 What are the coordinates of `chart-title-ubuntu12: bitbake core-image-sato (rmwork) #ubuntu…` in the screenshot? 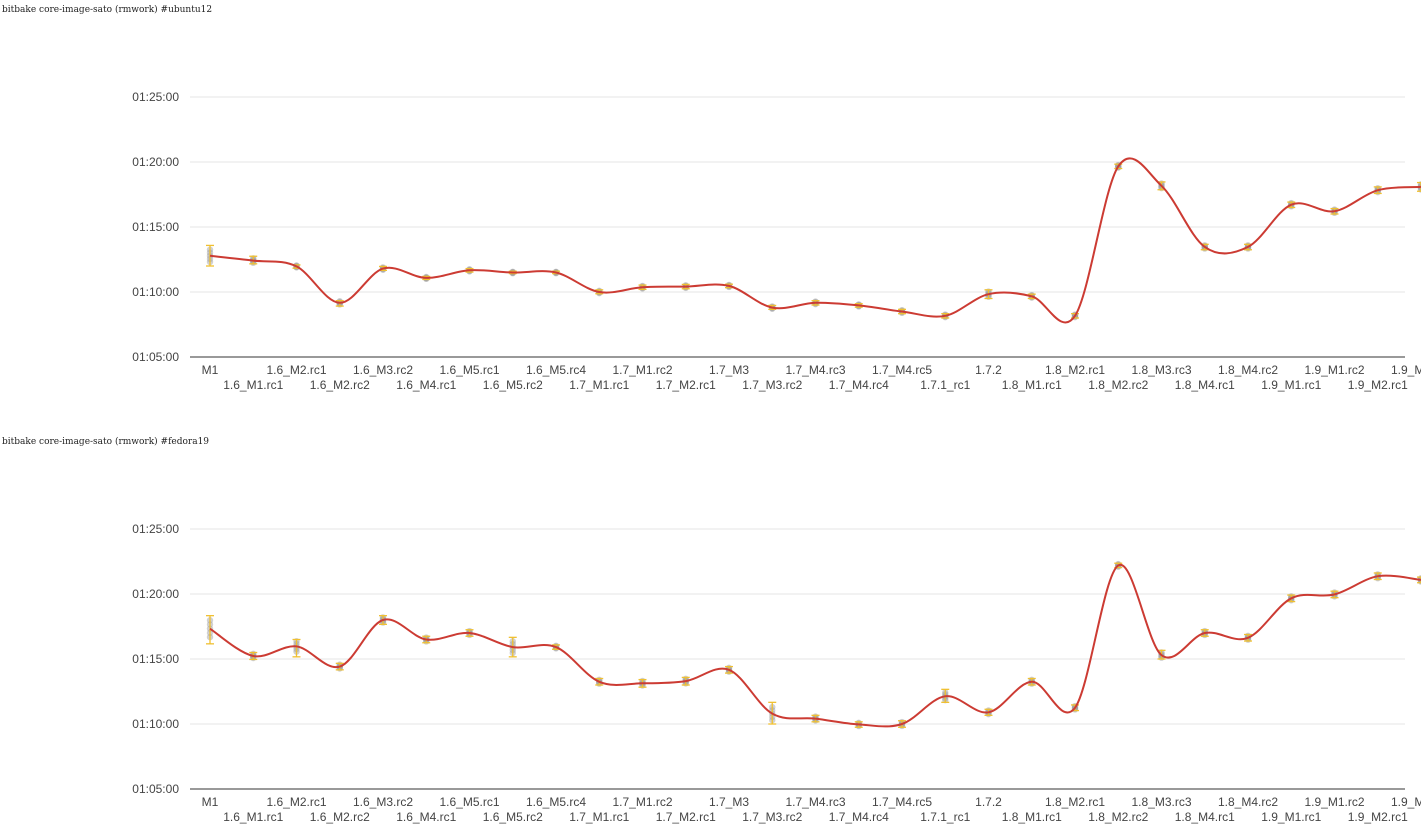 It's located at (107, 10).